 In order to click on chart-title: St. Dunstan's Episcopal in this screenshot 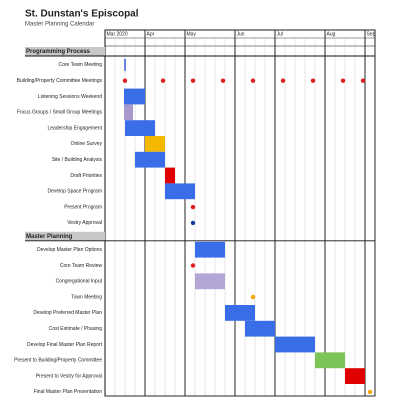, I will do `click(82, 14)`.